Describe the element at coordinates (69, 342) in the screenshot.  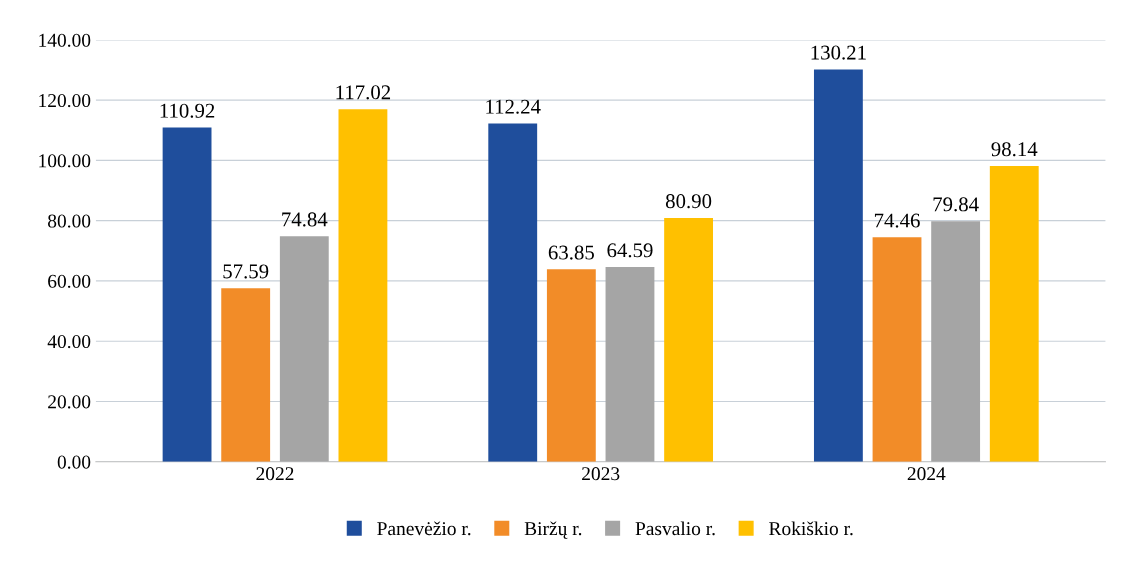
I see `y-tick-label: 40.00` at that location.